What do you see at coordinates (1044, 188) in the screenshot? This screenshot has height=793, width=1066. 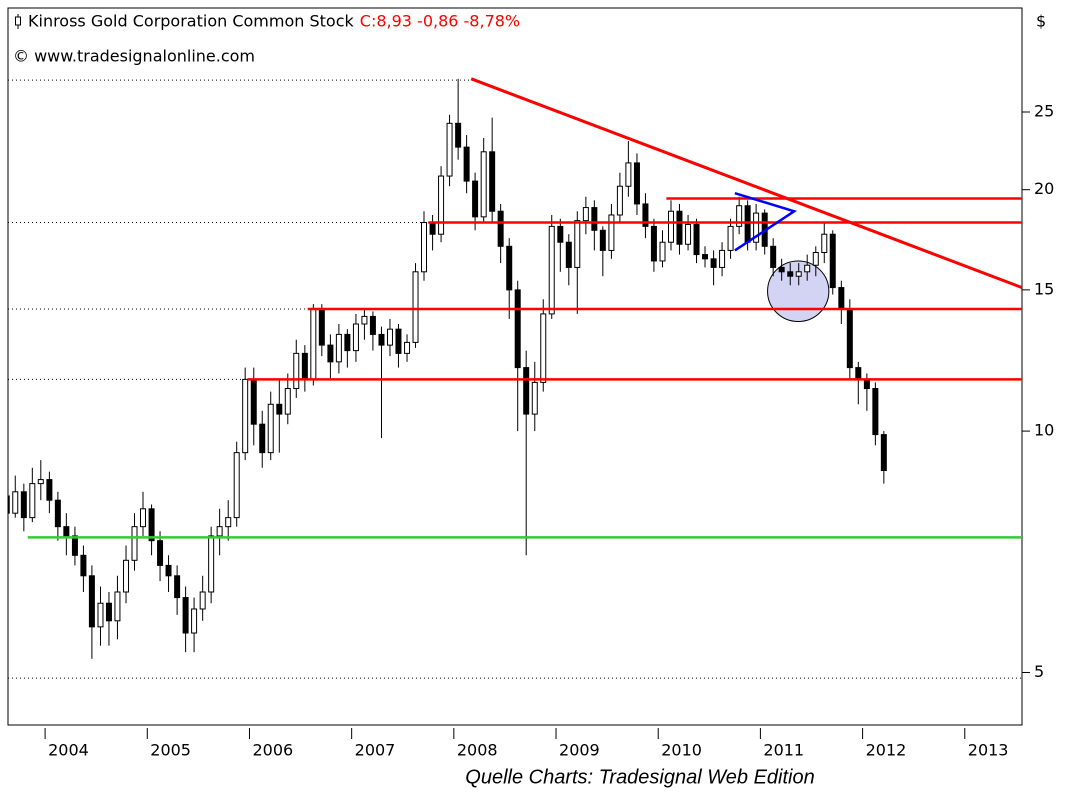 I see `y-tick-label: 20` at bounding box center [1044, 188].